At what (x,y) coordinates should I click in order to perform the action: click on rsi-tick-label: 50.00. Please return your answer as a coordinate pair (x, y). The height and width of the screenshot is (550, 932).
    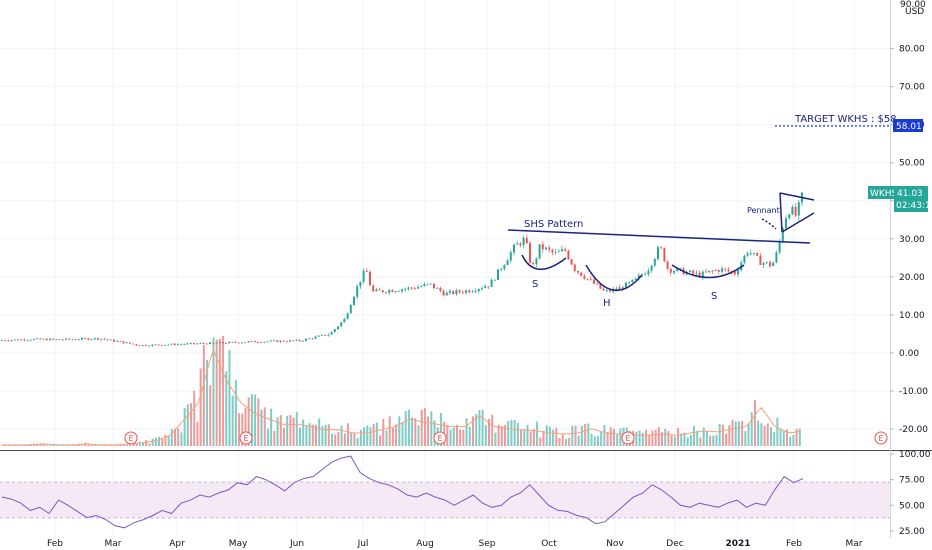
    Looking at the image, I should click on (912, 506).